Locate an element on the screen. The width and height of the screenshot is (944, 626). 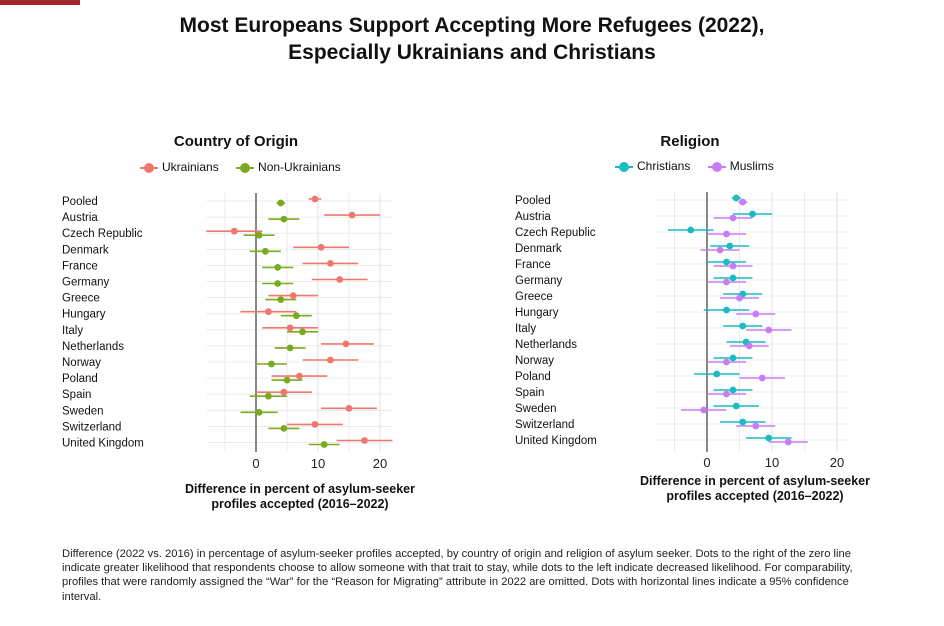
point-christians-switzerland is located at coordinates (743, 422).